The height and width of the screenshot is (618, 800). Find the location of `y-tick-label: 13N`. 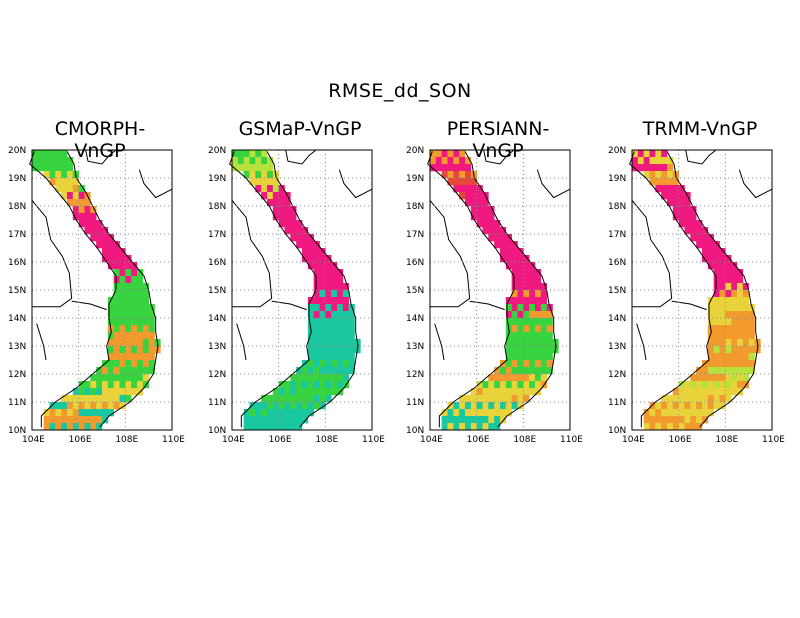

y-tick-label: 13N is located at coordinates (217, 347).